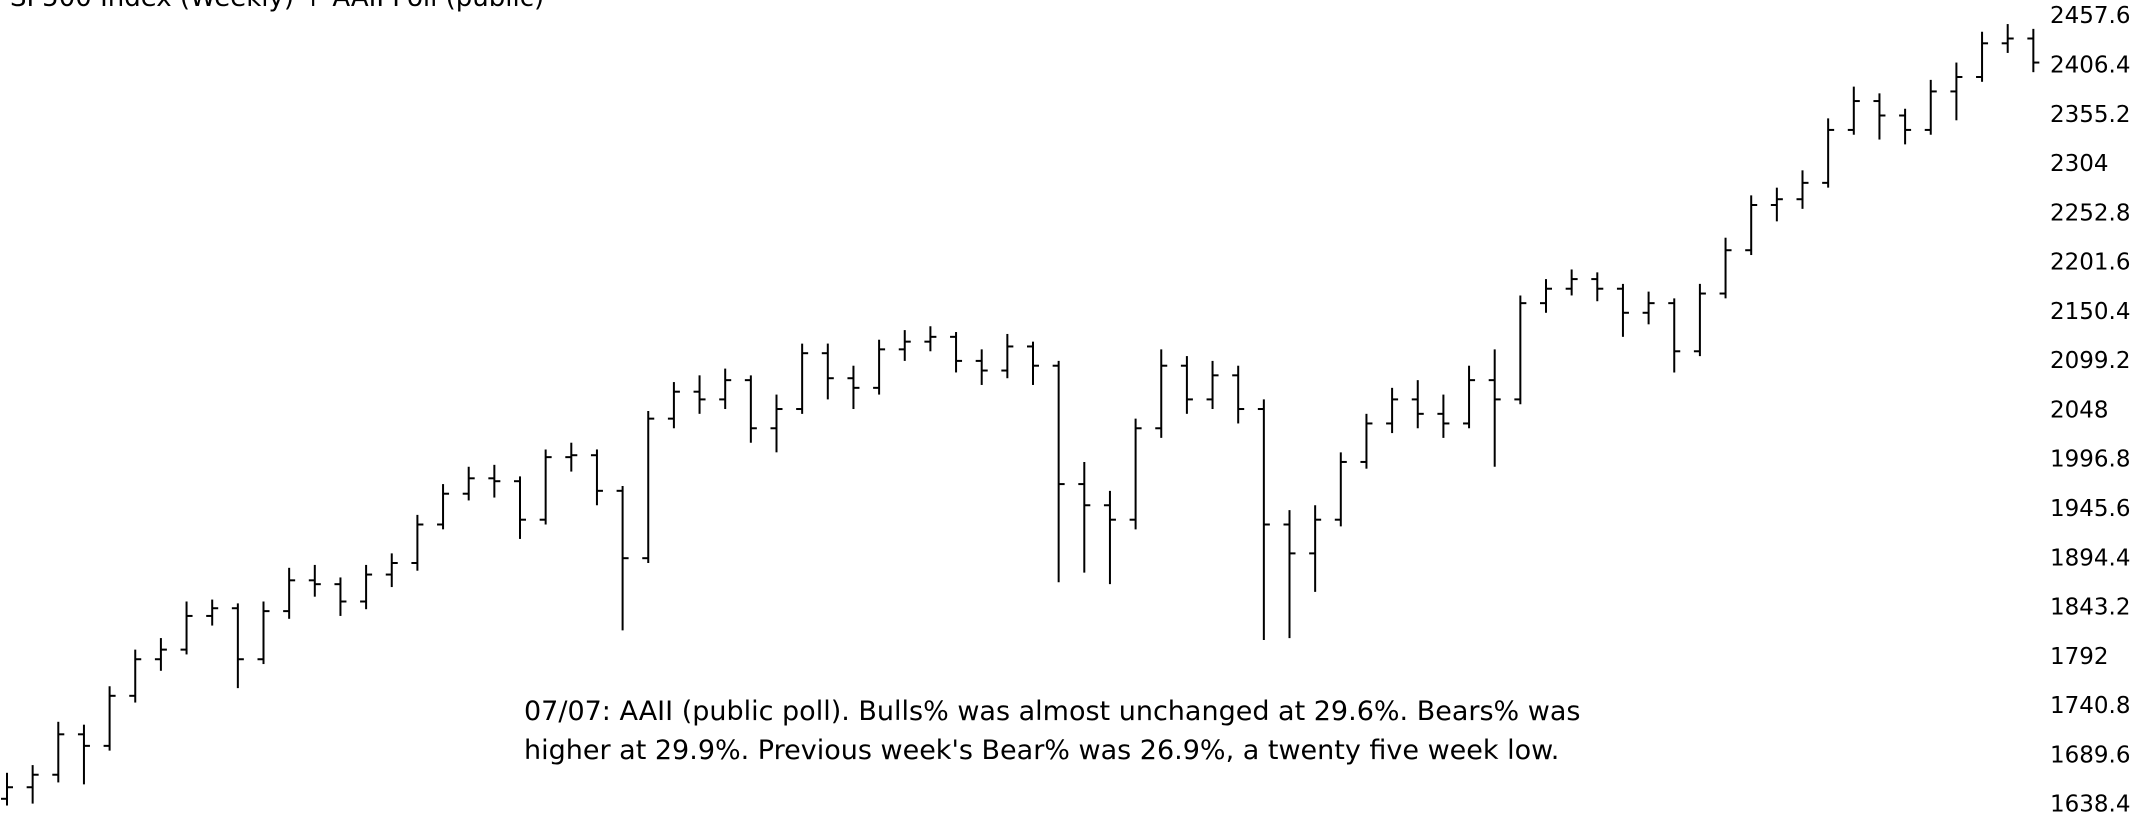  What do you see at coordinates (2090, 509) in the screenshot?
I see `y-tick-label: 1945.6` at bounding box center [2090, 509].